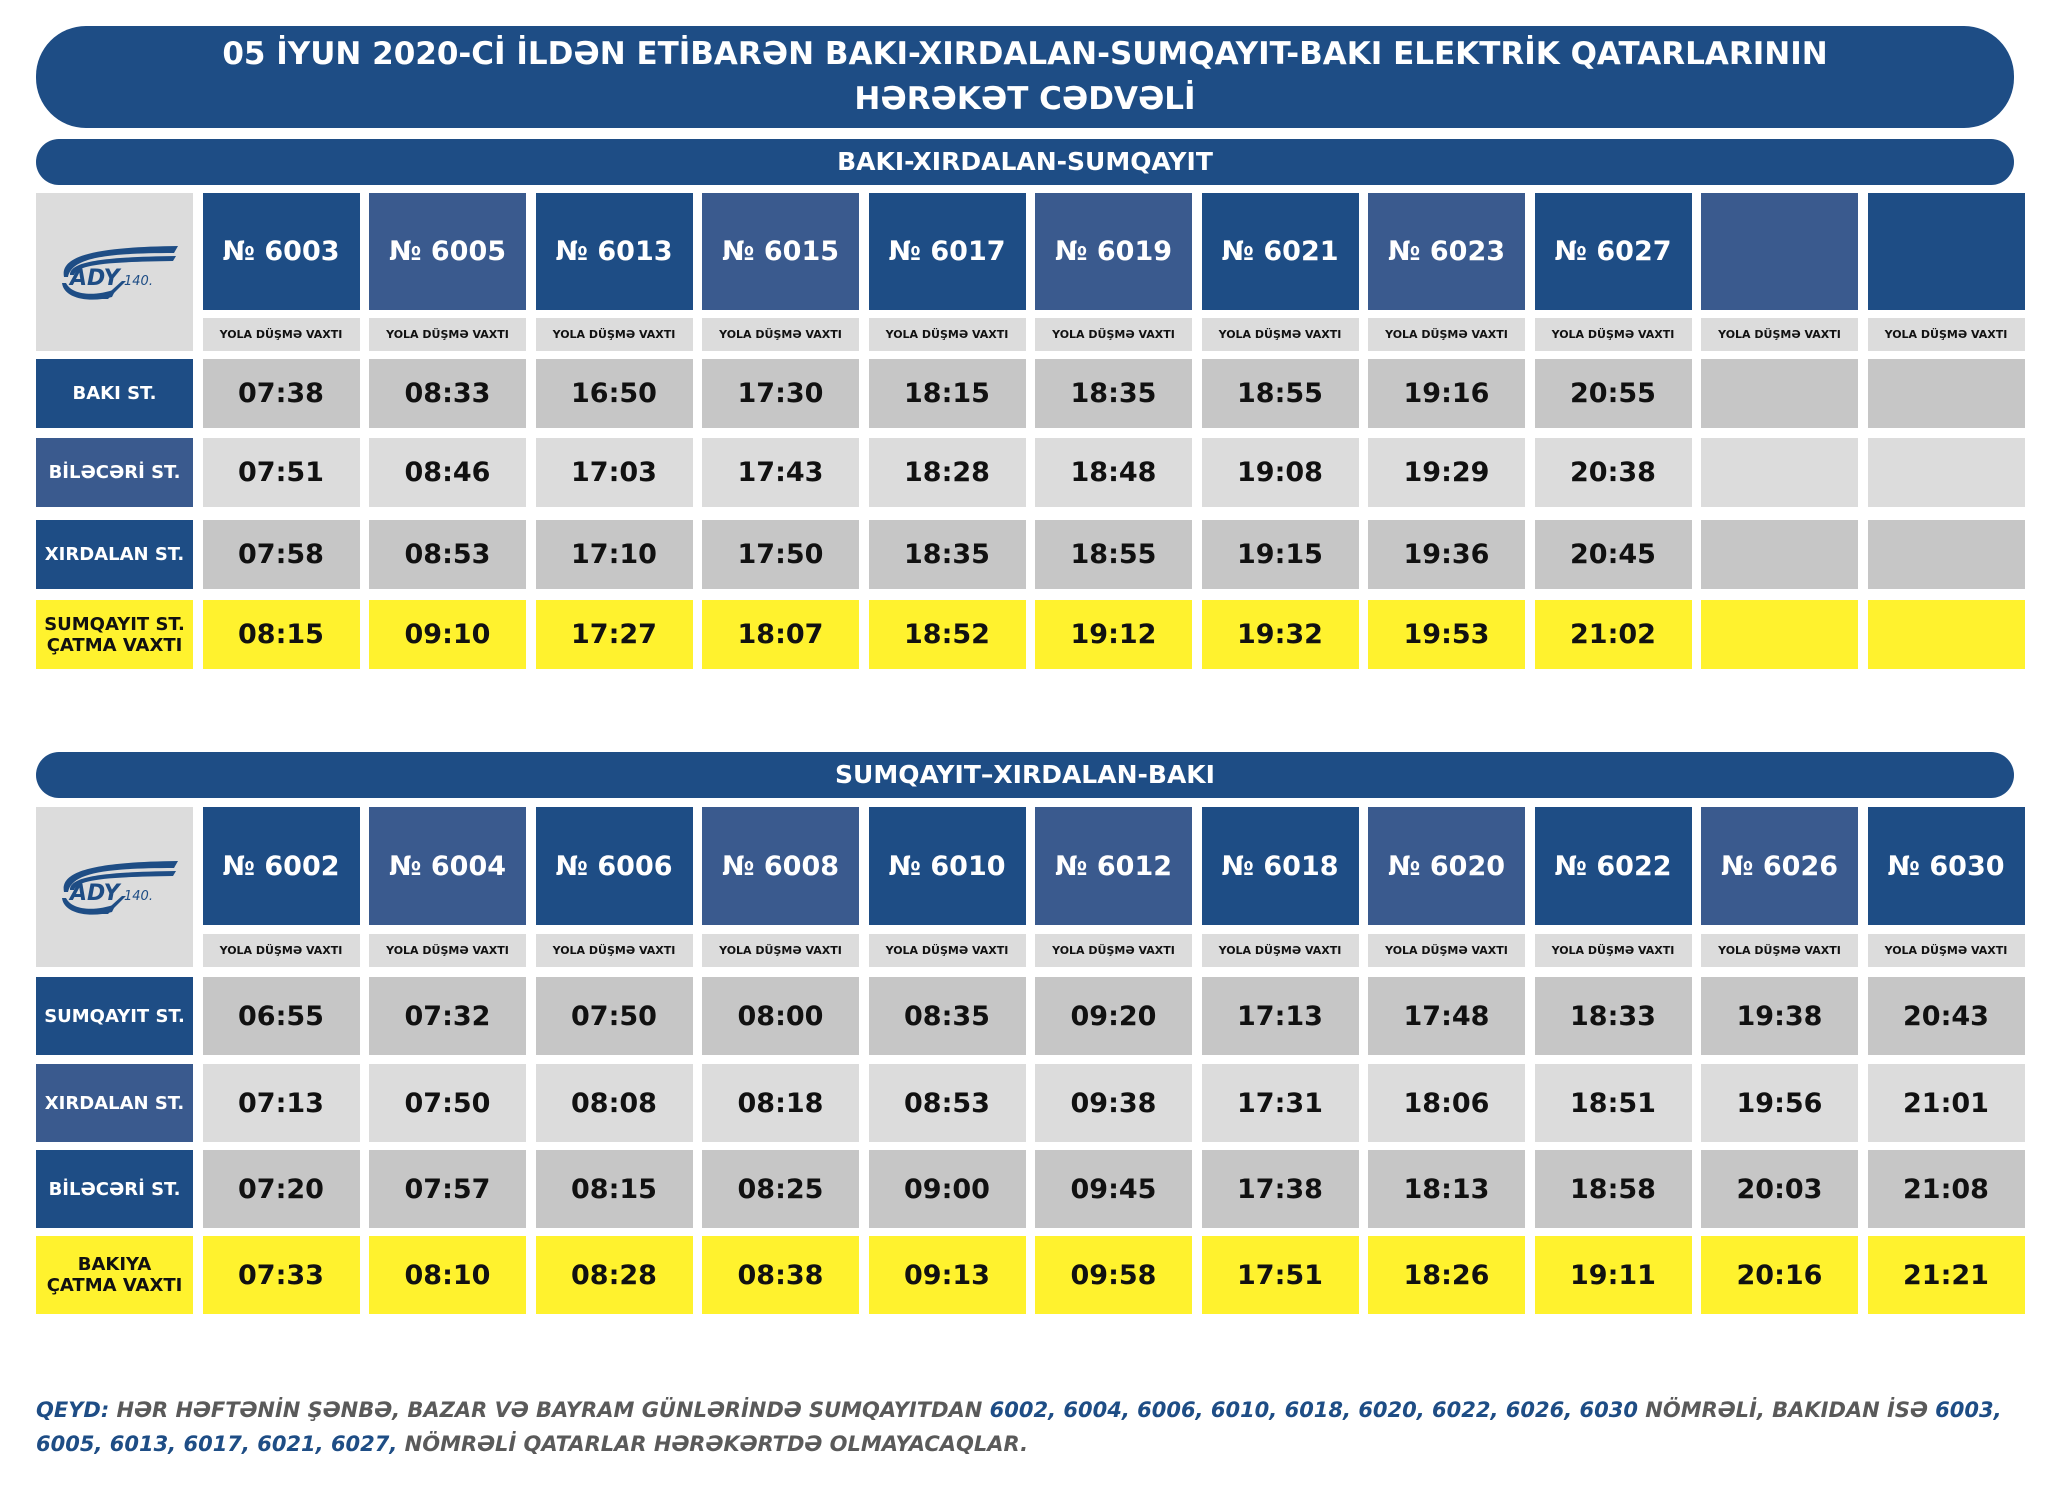  I want to click on time-cell: 19:11, so click(1613, 1275).